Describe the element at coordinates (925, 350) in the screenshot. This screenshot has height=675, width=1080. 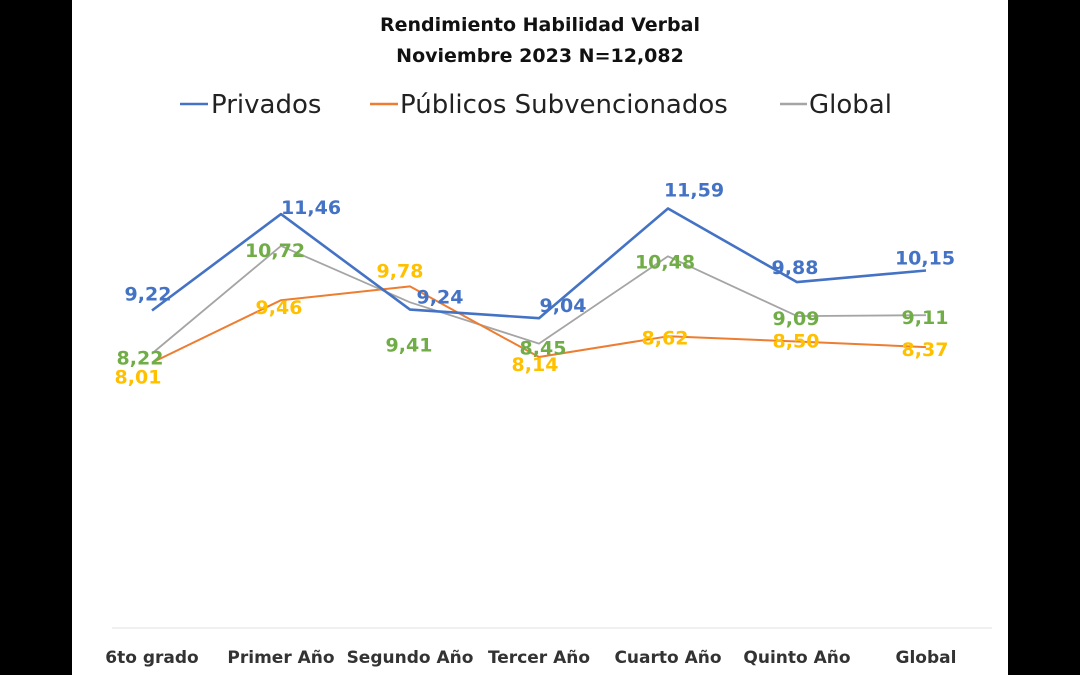
I see `data-label-publicos-subvencionados: 8,37` at that location.